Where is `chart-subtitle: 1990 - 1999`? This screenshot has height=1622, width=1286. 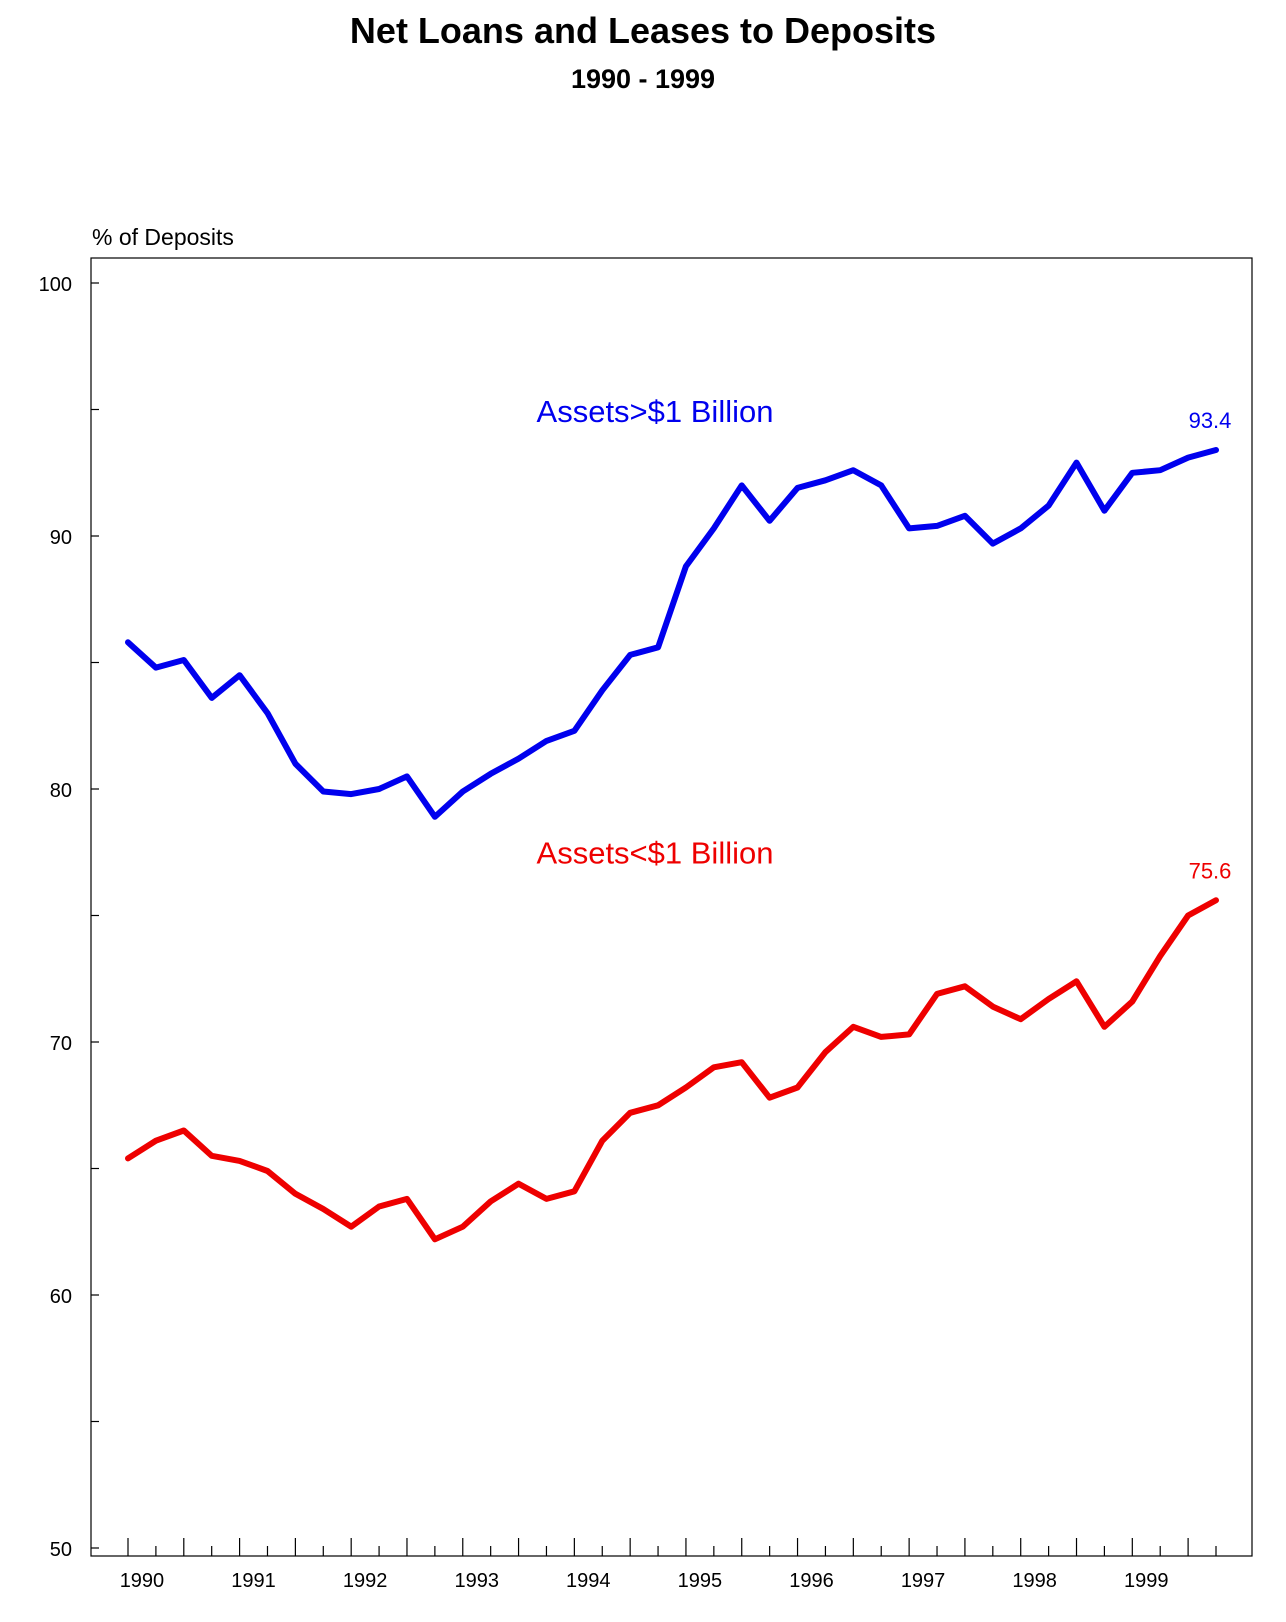 chart-subtitle: 1990 - 1999 is located at coordinates (643, 79).